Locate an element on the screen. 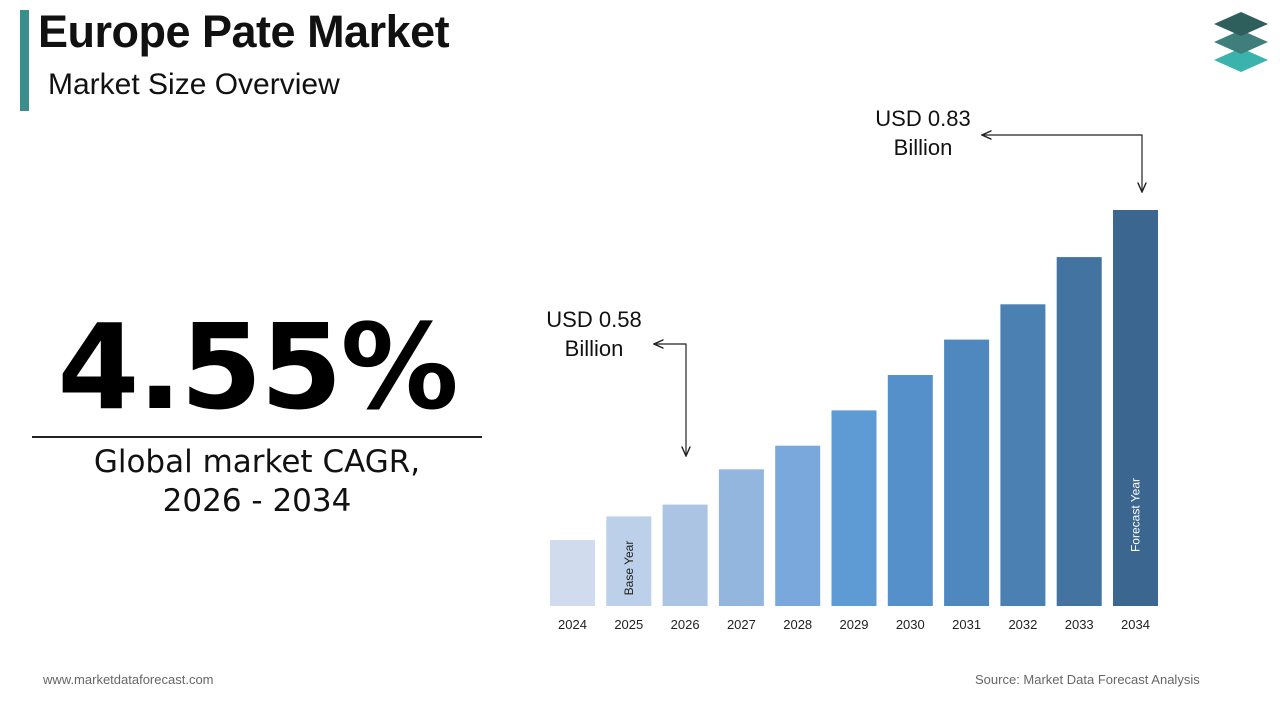 Image resolution: width=1280 pixels, height=720 pixels. x-tick-label-2028: 2028 is located at coordinates (797, 624).